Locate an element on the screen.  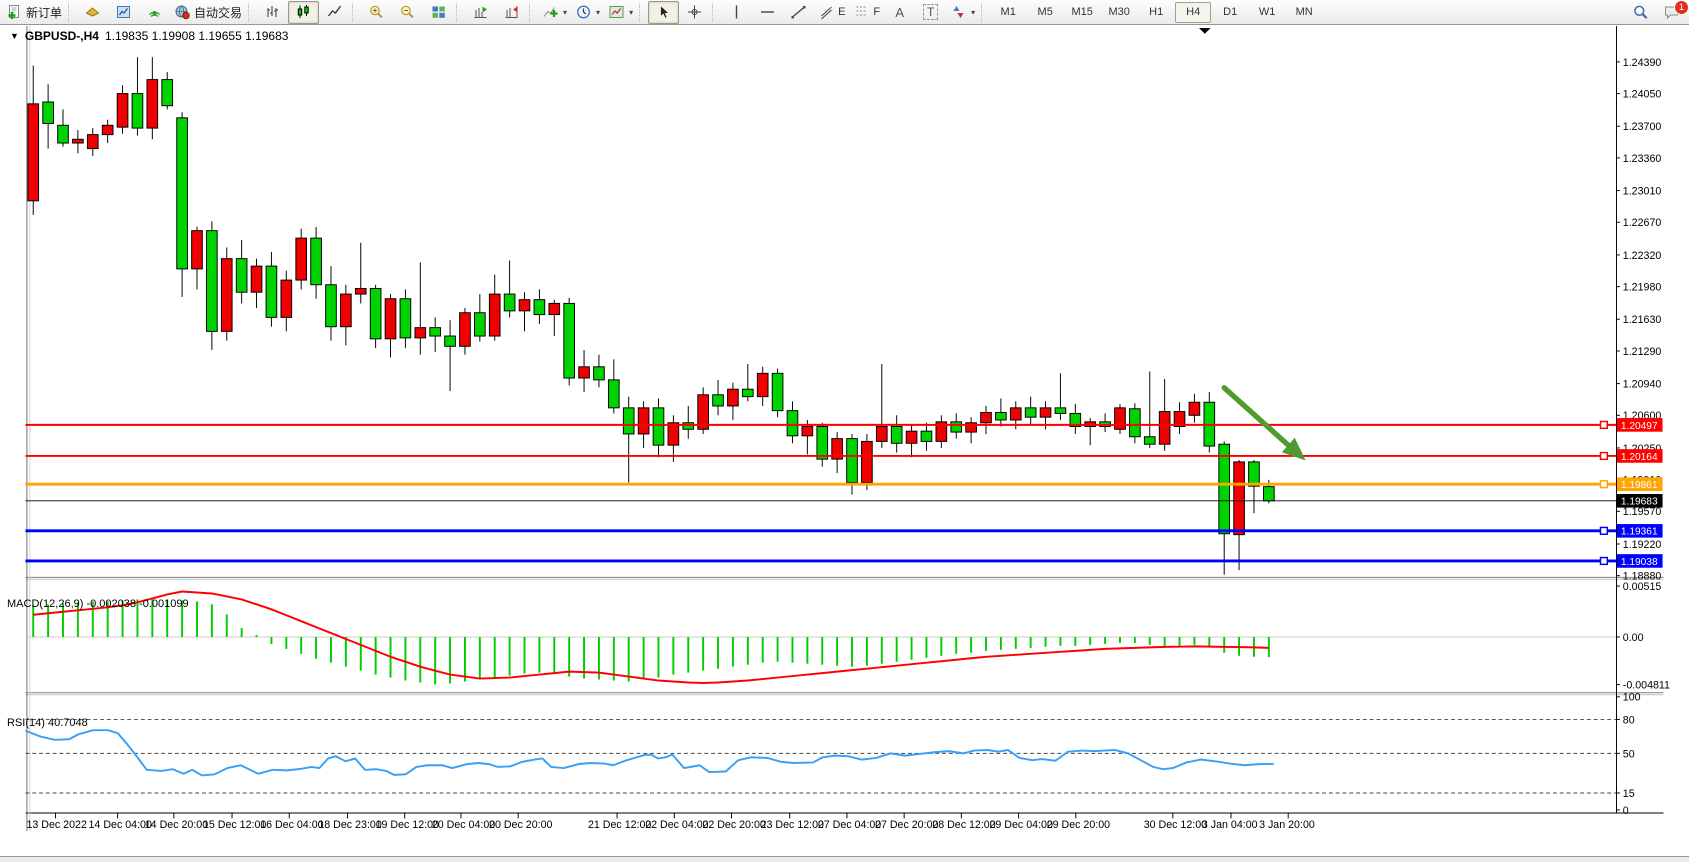
timeframe-button-w1: W1 is located at coordinates (1267, 12).